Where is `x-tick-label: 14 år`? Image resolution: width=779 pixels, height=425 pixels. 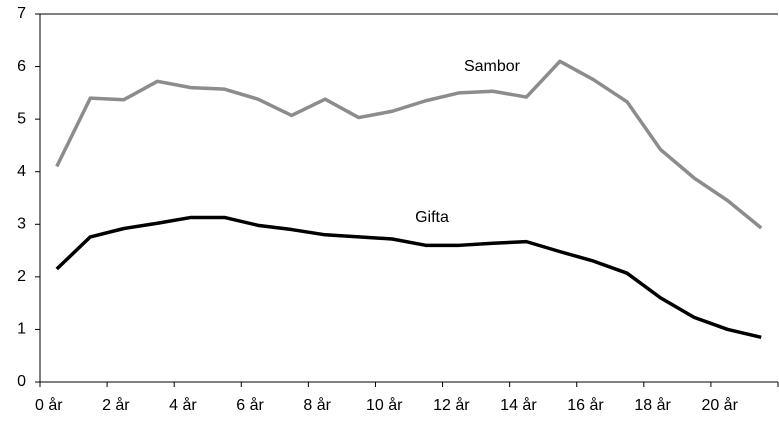
x-tick-label: 14 år is located at coordinates (518, 405).